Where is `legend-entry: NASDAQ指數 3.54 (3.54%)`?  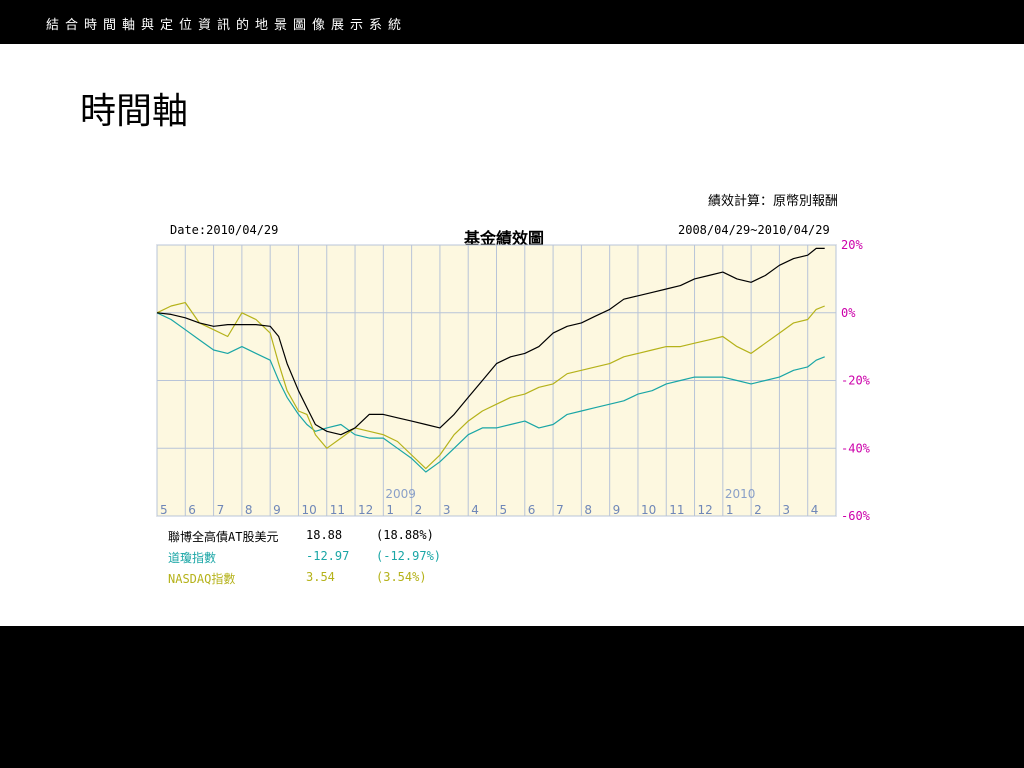 legend-entry: NASDAQ指數 3.54 (3.54%) is located at coordinates (318, 580).